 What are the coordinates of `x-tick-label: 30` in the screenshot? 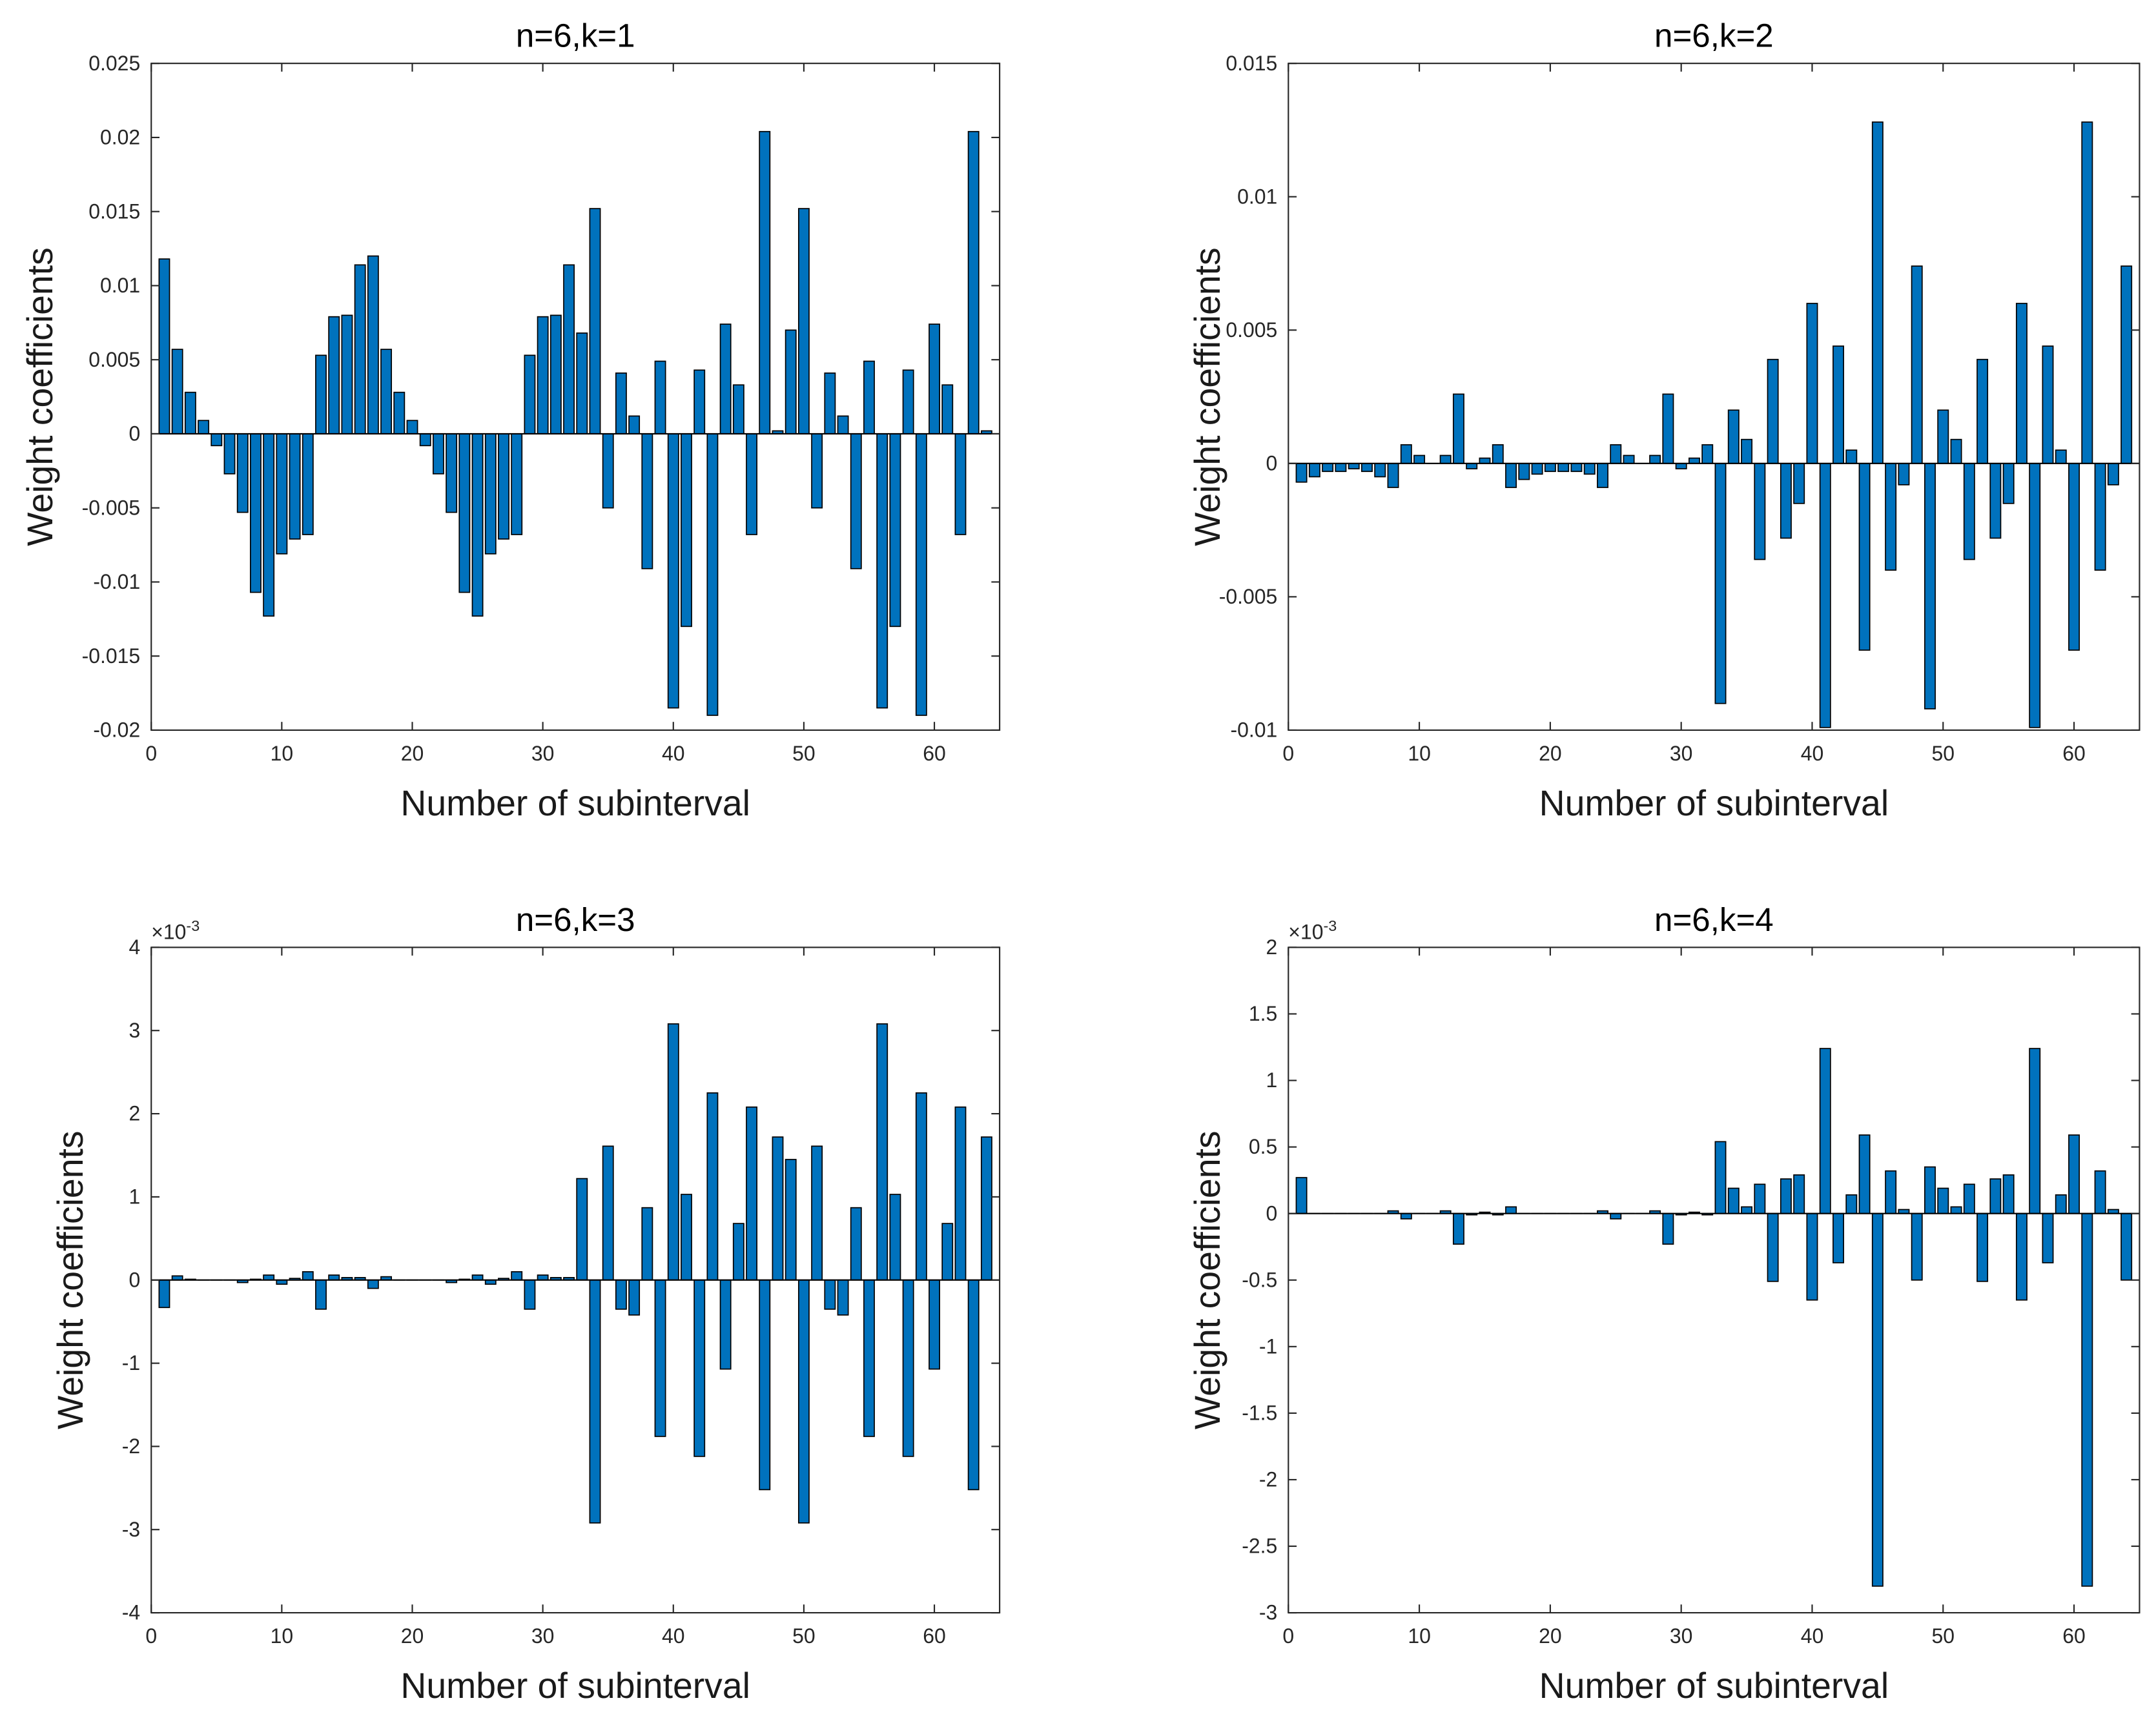 It's located at (543, 1636).